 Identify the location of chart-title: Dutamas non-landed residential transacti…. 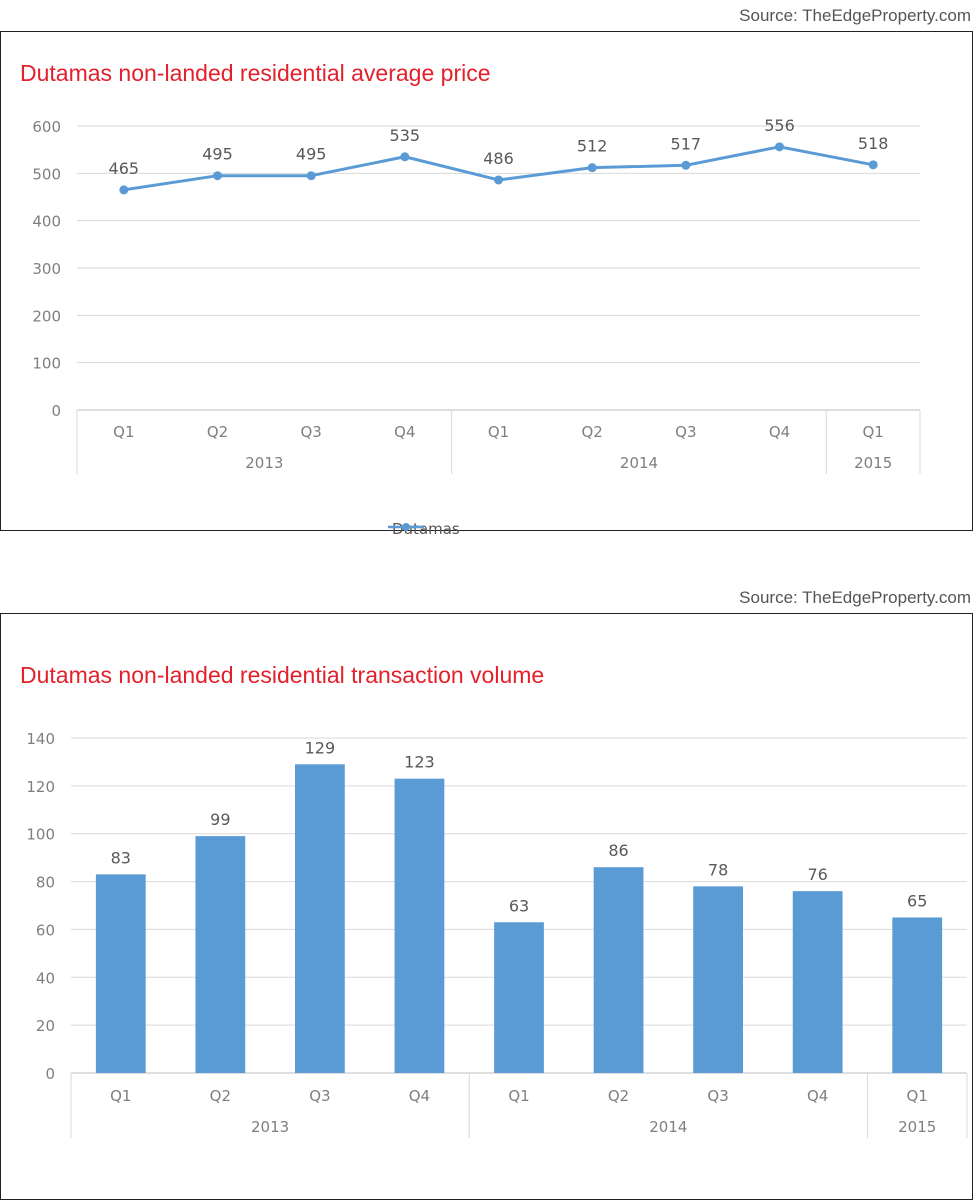
(282, 675).